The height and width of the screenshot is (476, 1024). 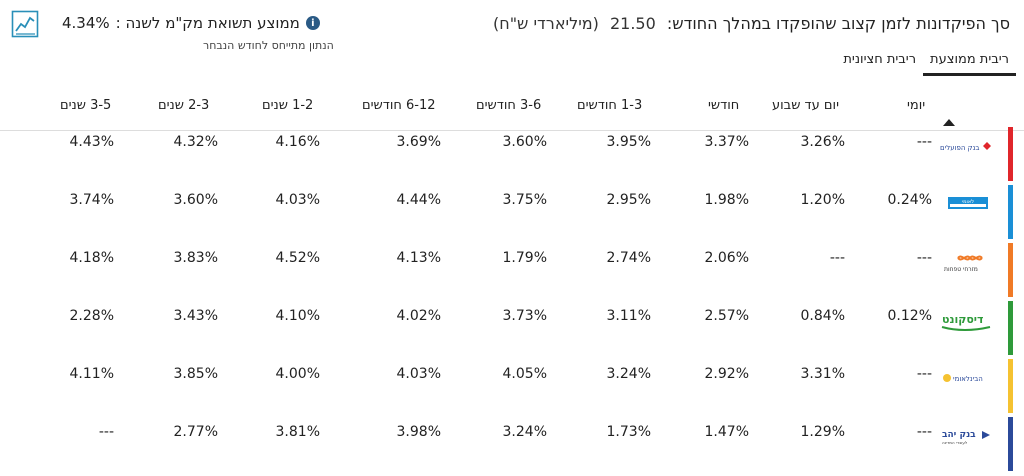 I want to click on rate-cell: 2.74%, so click(x=628, y=258).